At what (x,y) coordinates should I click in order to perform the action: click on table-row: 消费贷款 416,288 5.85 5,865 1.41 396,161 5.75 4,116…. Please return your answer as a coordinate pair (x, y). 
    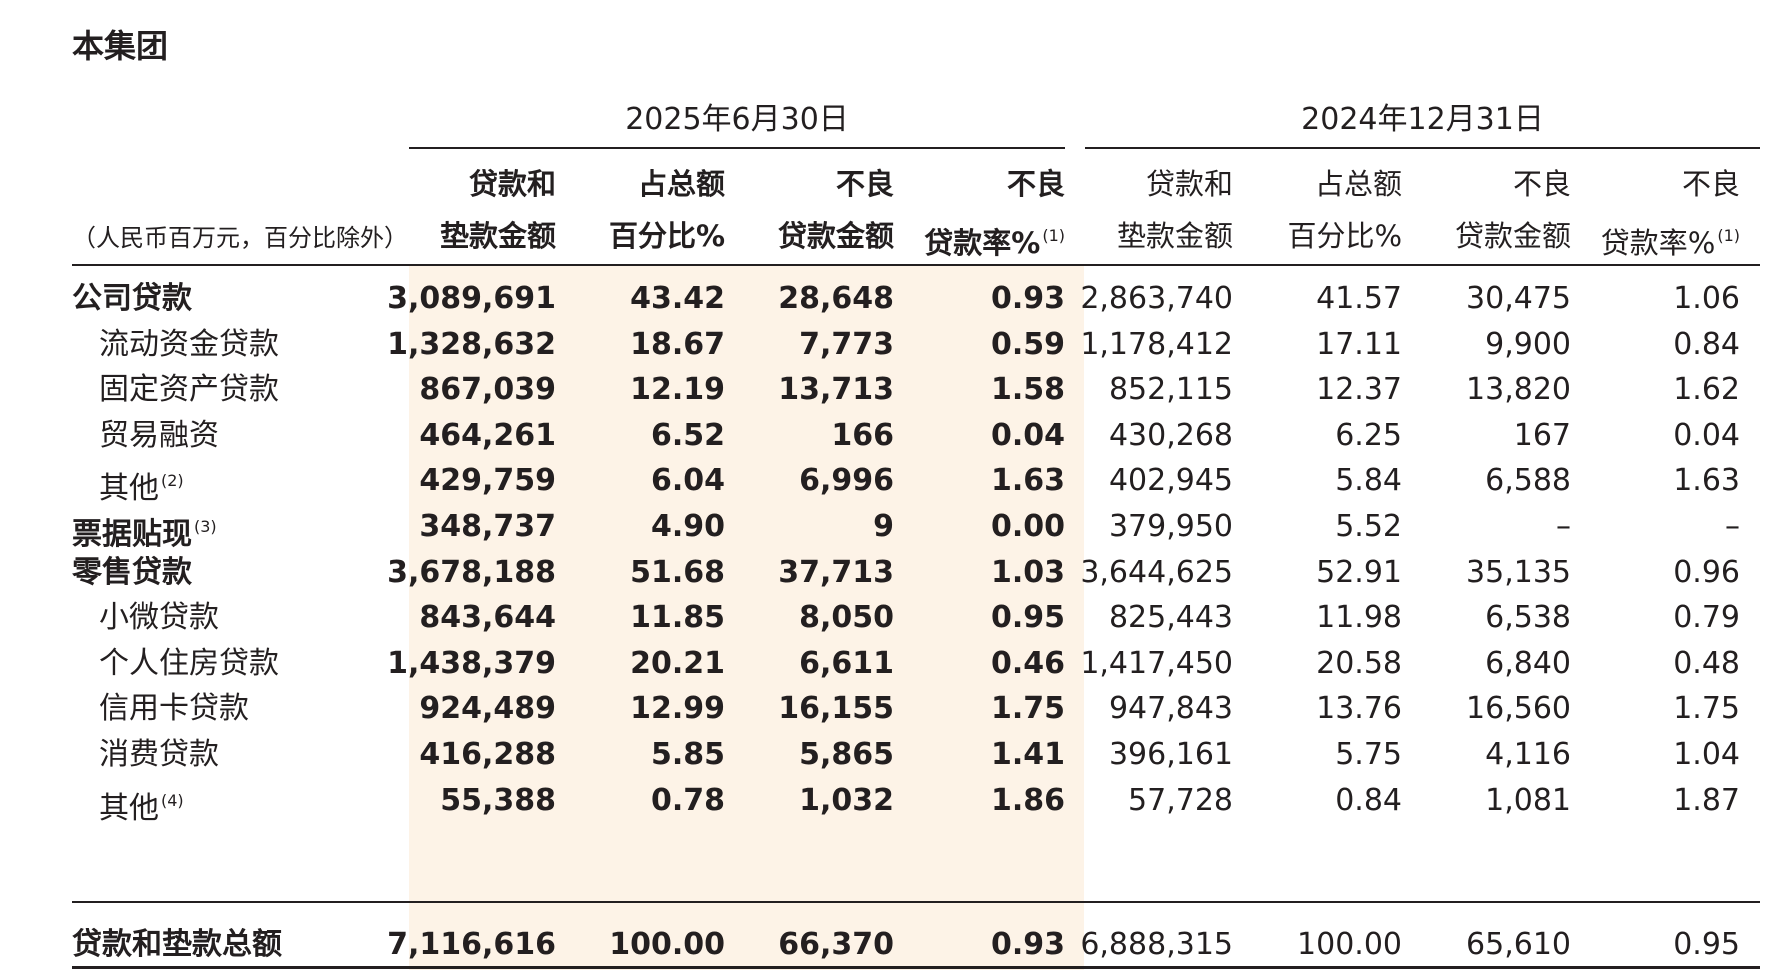
    Looking at the image, I should click on (892, 755).